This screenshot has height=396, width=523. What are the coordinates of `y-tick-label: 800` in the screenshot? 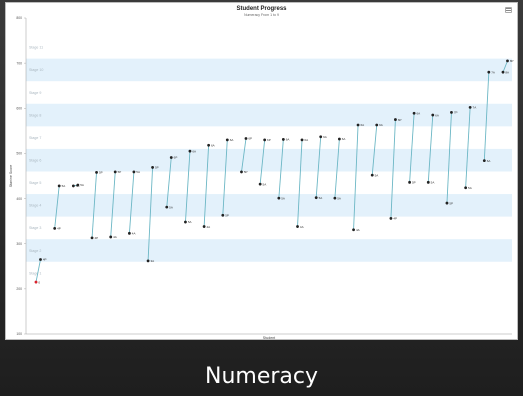 It's located at (19, 18).